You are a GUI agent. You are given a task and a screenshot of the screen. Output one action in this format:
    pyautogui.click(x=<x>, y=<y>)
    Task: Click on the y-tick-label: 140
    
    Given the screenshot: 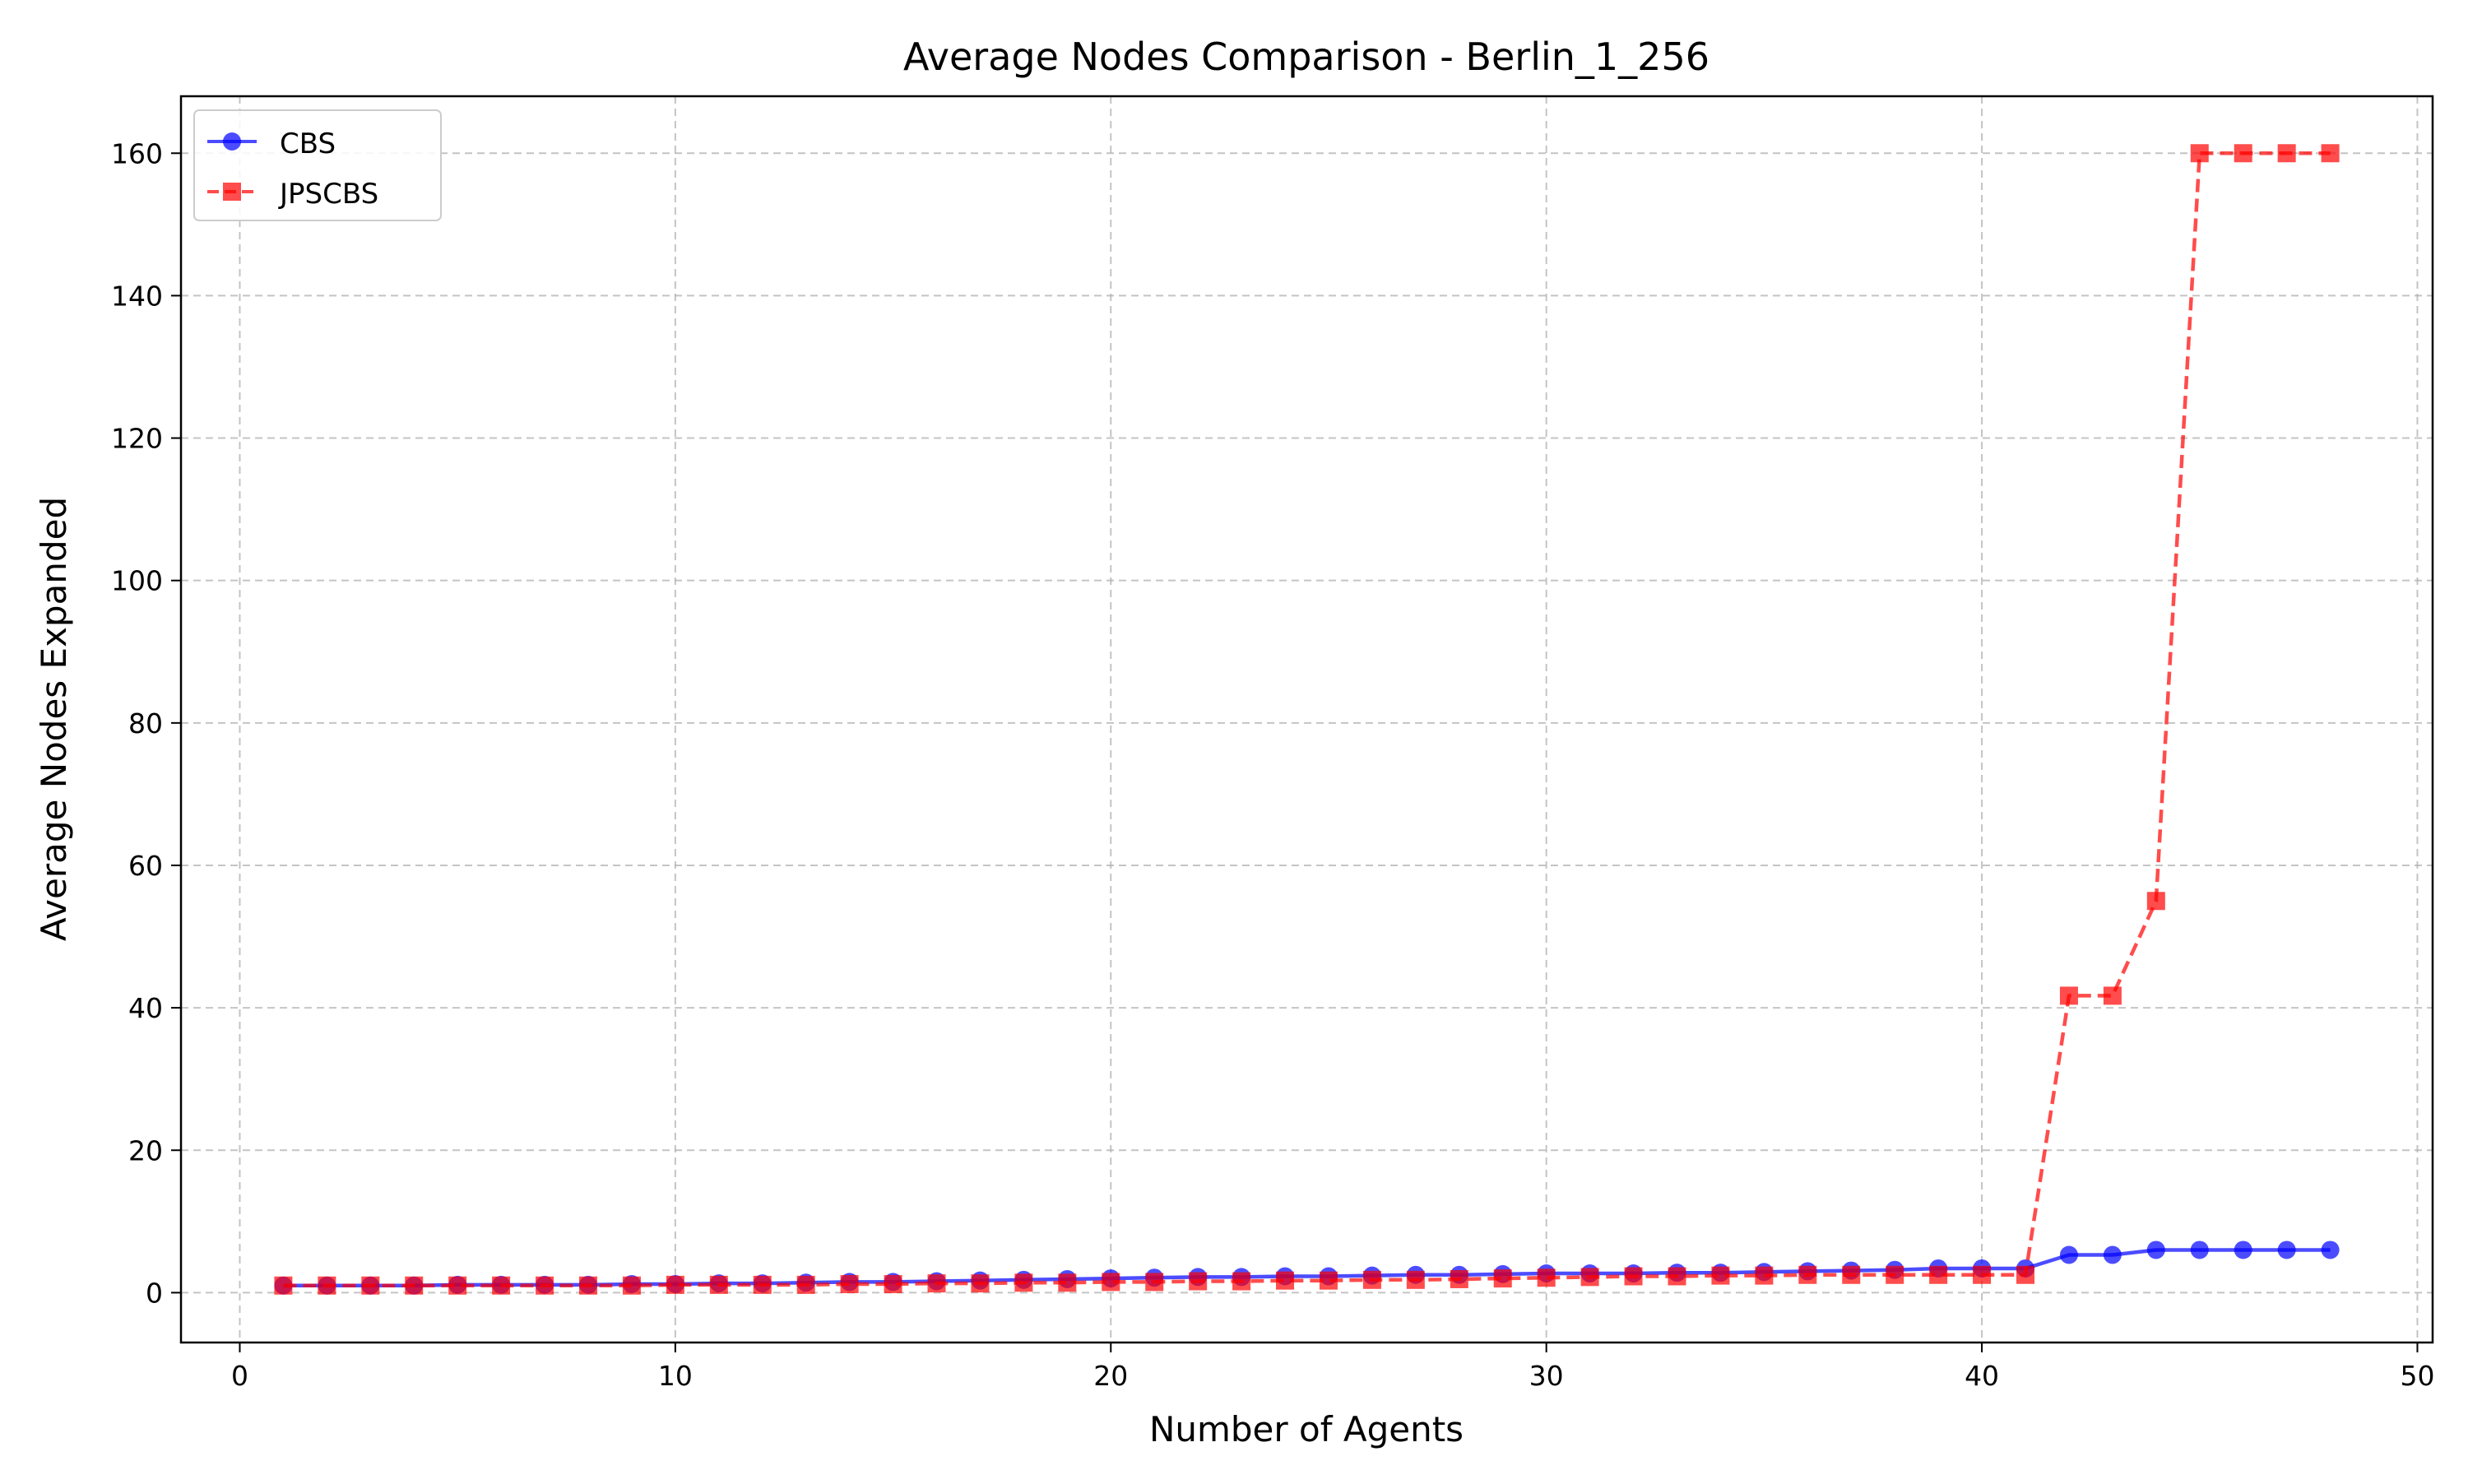 What is the action you would take?
    pyautogui.click(x=137, y=296)
    